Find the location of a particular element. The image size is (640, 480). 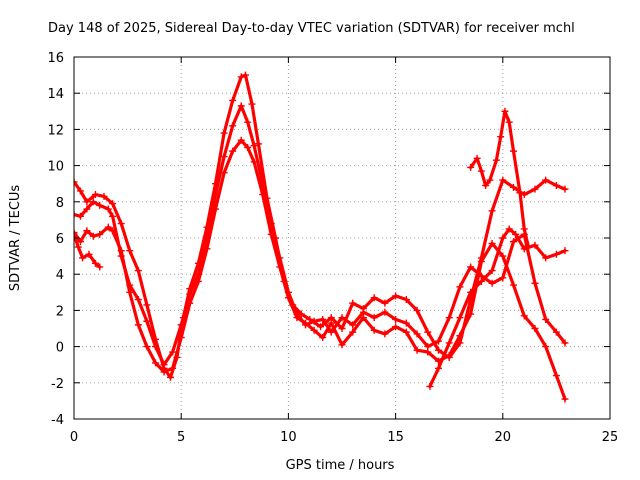

series-line is located at coordinates (497, 307).